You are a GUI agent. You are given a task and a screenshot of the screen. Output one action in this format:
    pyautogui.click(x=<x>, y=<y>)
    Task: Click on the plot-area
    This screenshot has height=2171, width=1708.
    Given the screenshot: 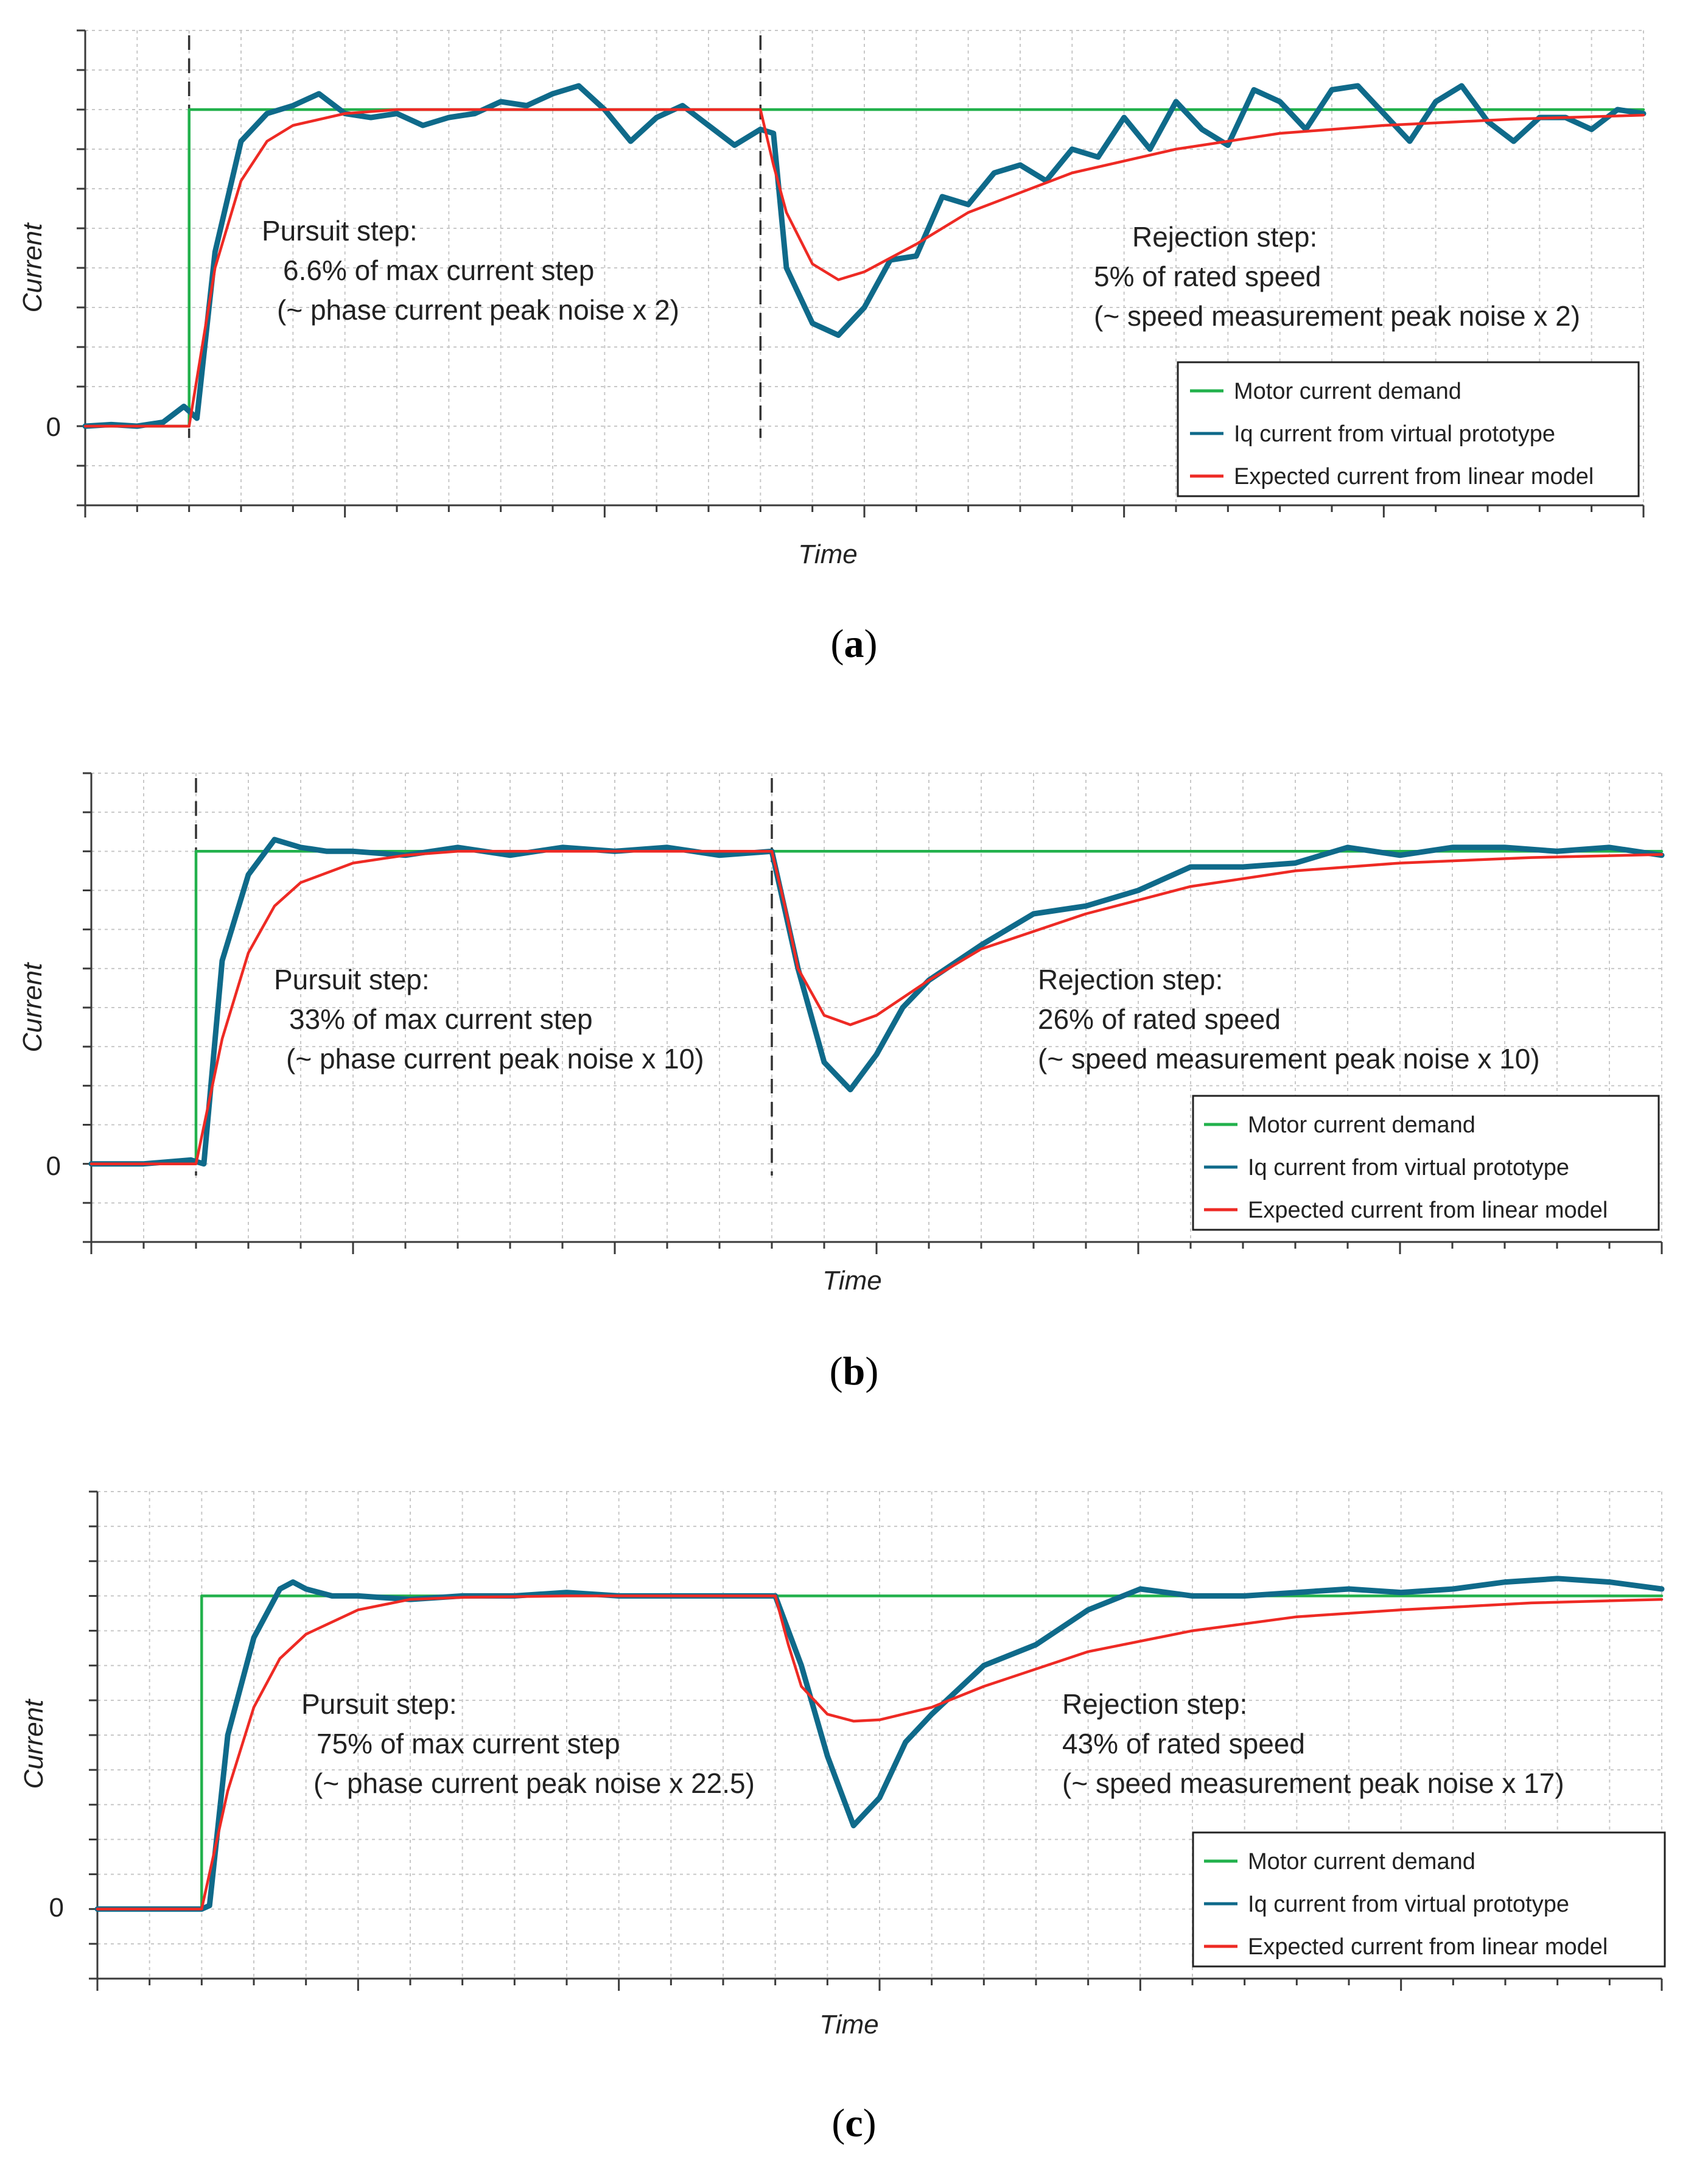 What is the action you would take?
    pyautogui.click(x=879, y=1744)
    